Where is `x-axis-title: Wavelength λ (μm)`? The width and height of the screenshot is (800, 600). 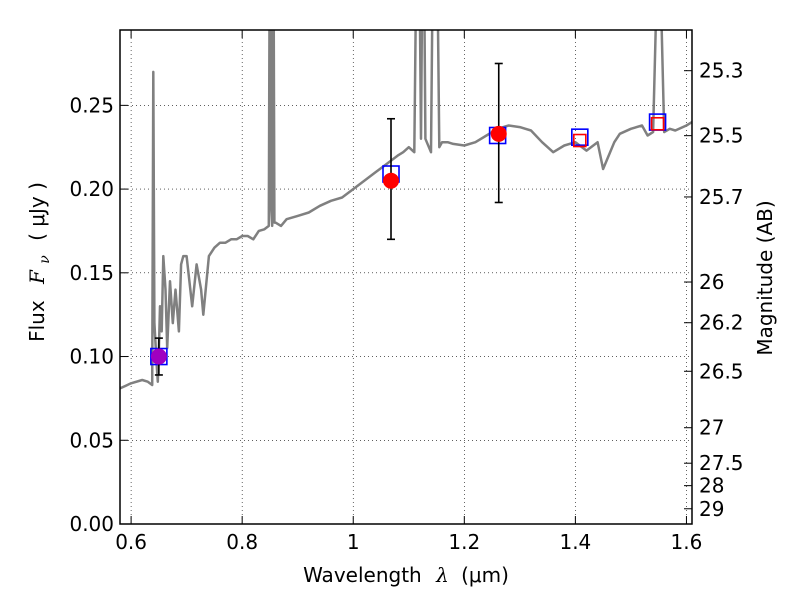
x-axis-title: Wavelength λ (μm) is located at coordinates (406, 575).